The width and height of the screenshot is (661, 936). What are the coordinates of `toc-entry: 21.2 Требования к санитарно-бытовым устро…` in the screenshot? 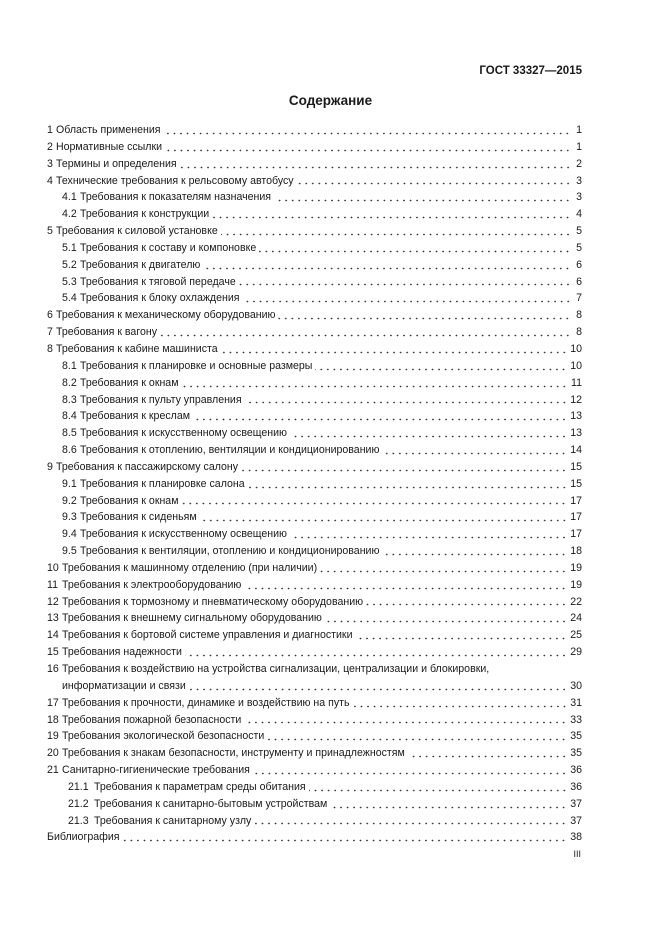 It's located at (314, 804).